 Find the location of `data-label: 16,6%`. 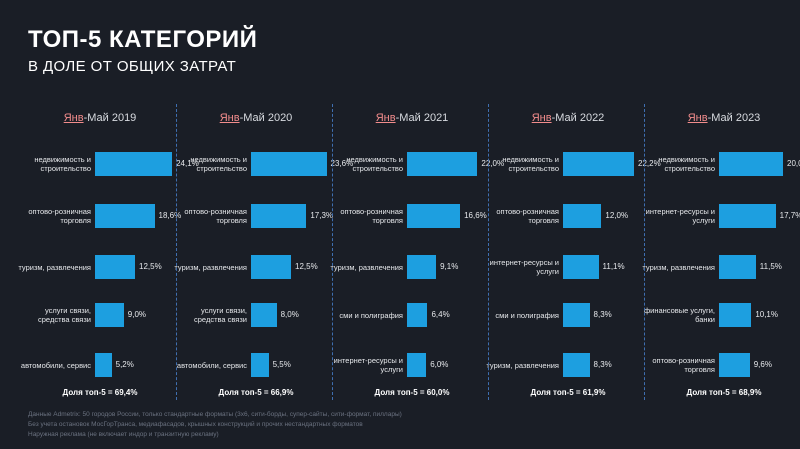

data-label: 16,6% is located at coordinates (475, 215).